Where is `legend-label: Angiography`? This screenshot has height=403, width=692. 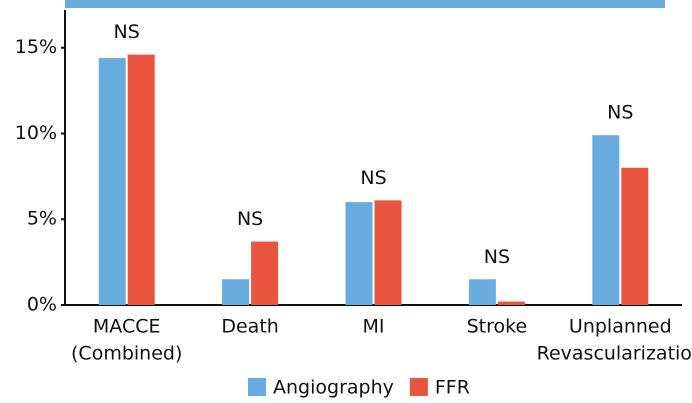
legend-label: Angiography is located at coordinates (333, 388).